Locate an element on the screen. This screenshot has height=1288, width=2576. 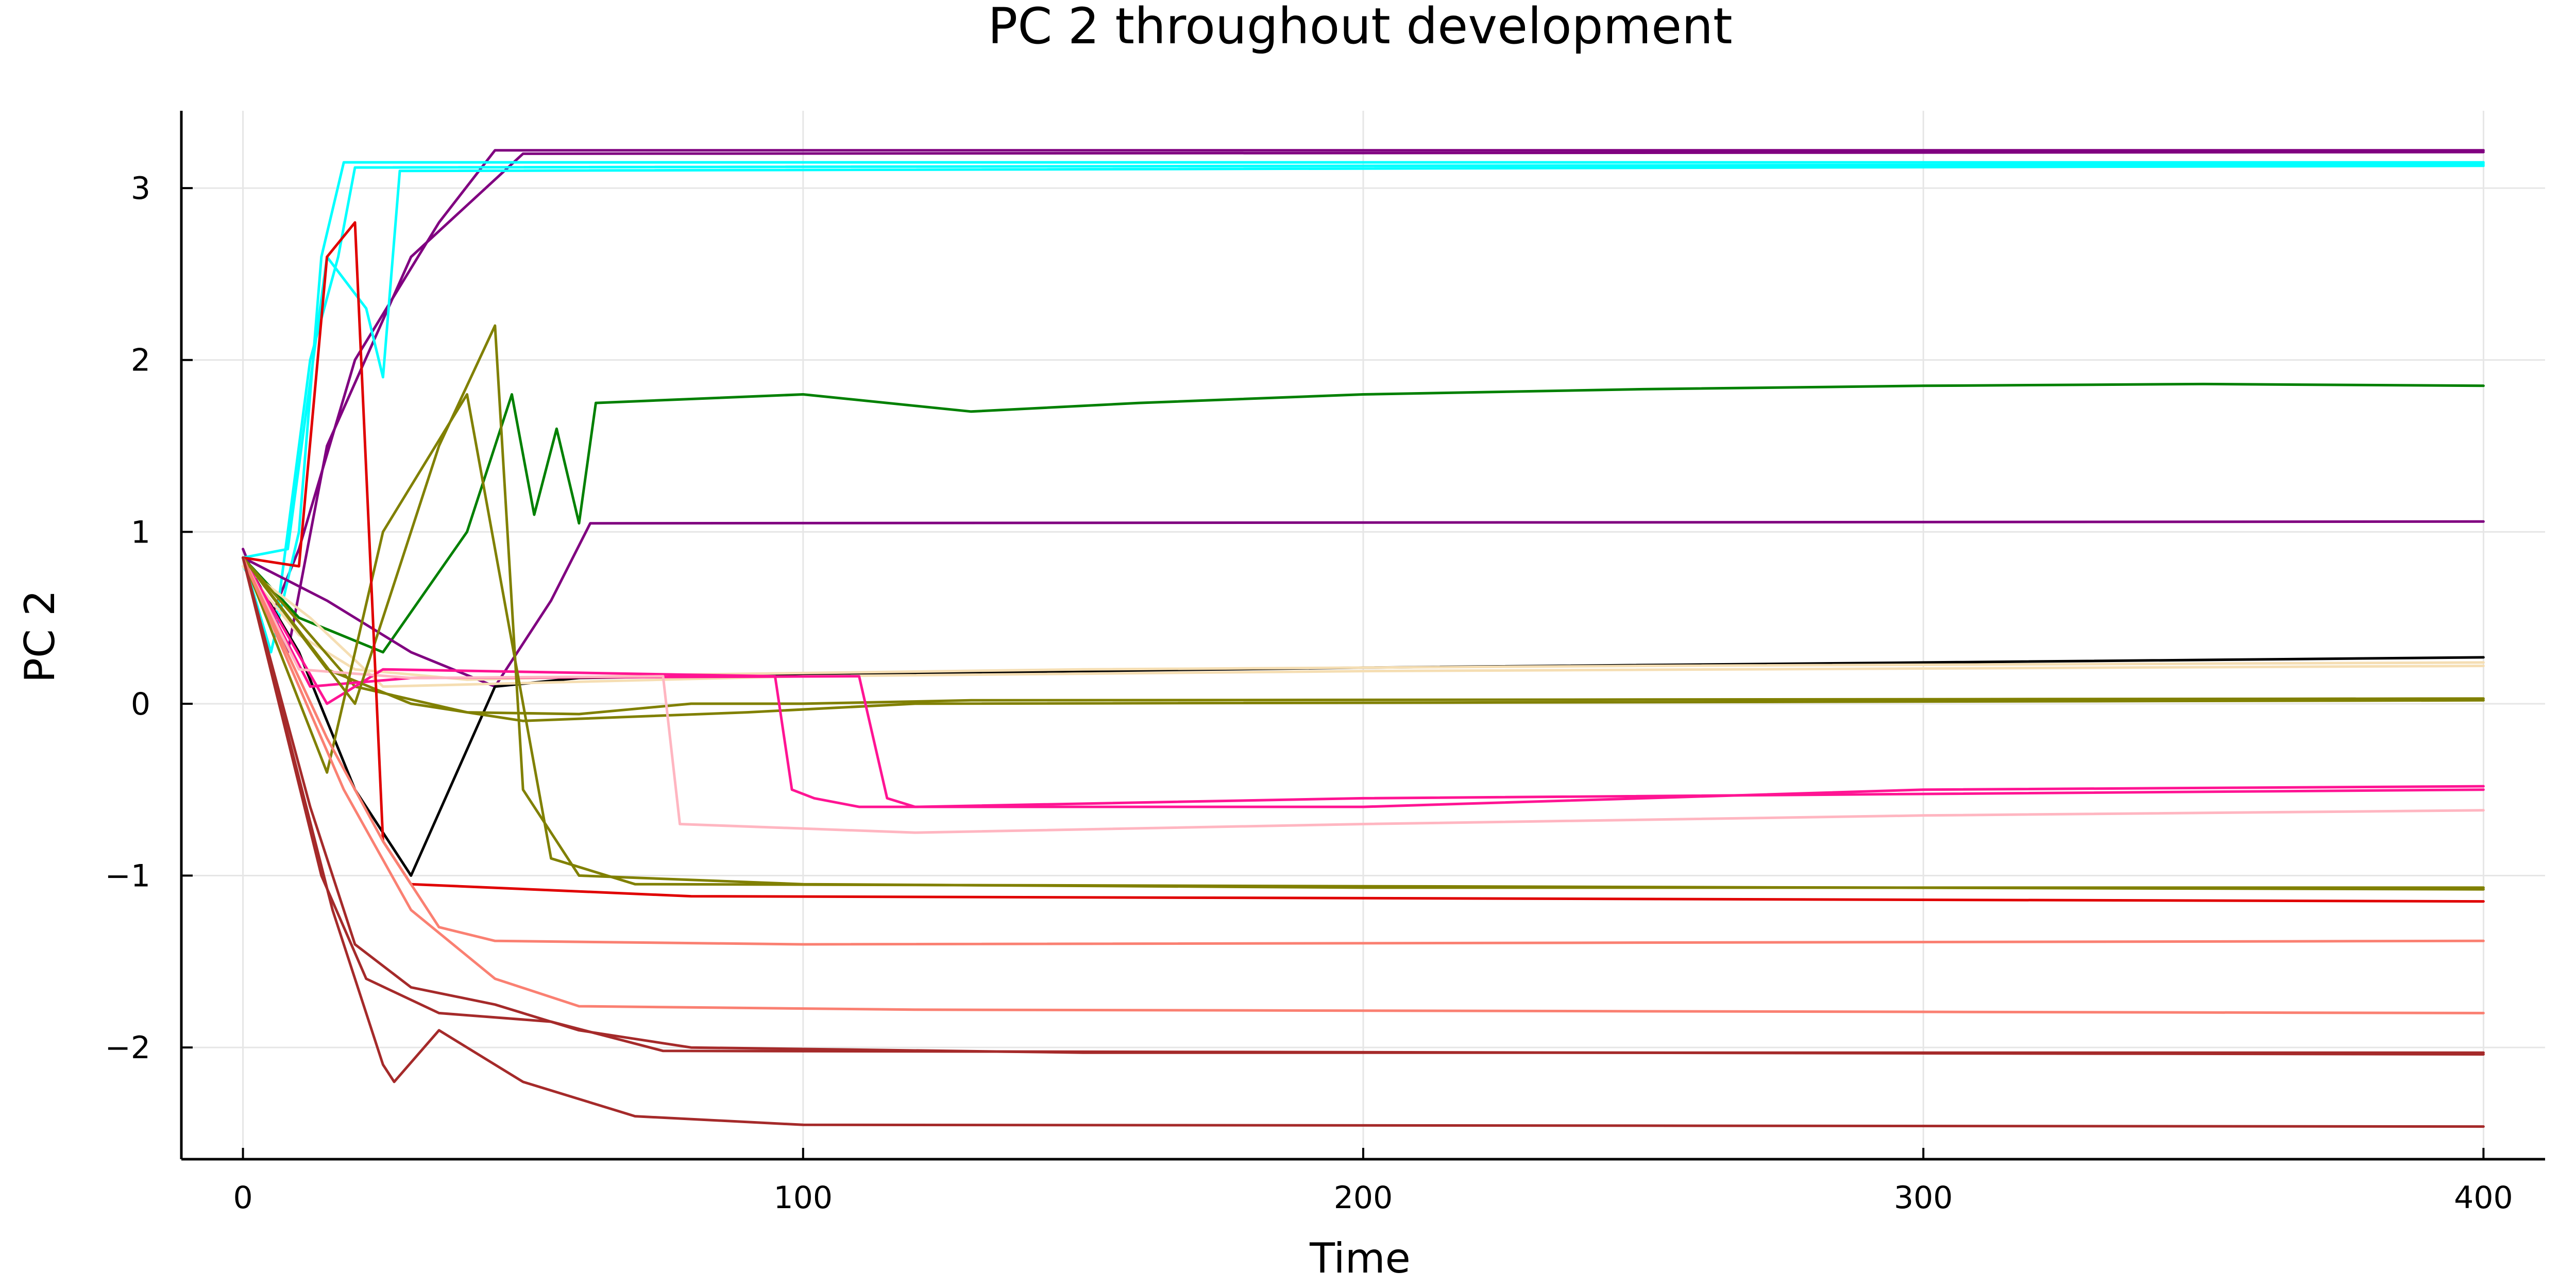
x-tick-label-3: 300 is located at coordinates (1923, 1198).